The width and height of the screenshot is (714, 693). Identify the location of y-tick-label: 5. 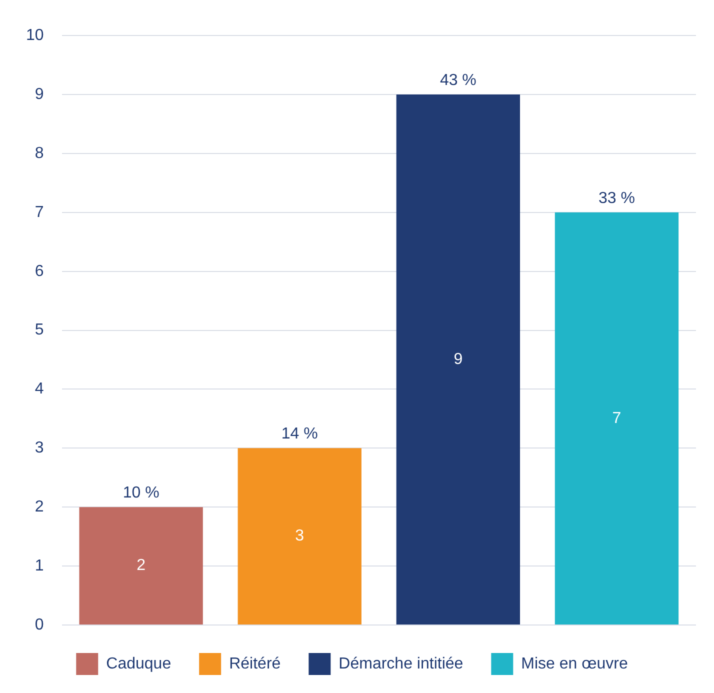
(39, 330).